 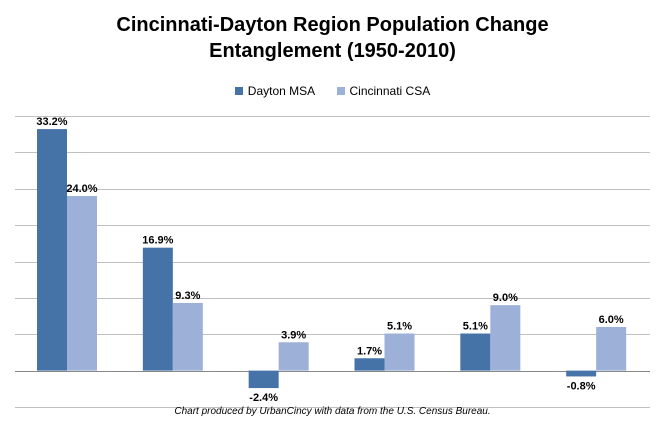 What do you see at coordinates (81, 189) in the screenshot?
I see `data-label: 24.0%` at bounding box center [81, 189].